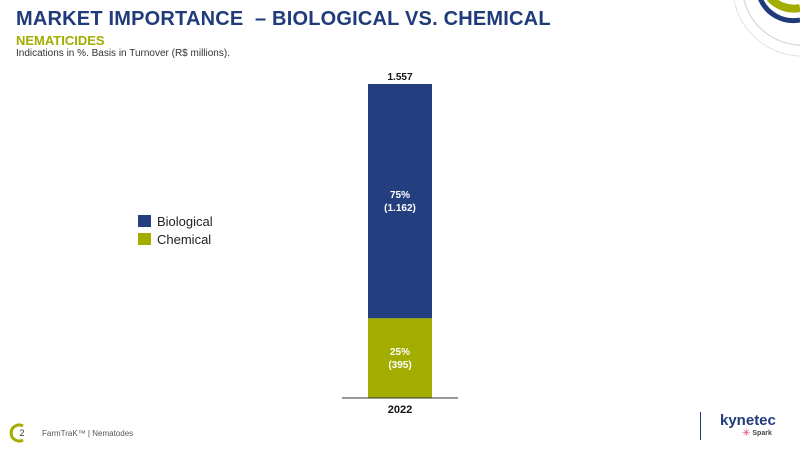  I want to click on footer: 2 FarmTraK™ | Nematodes, so click(69, 433).